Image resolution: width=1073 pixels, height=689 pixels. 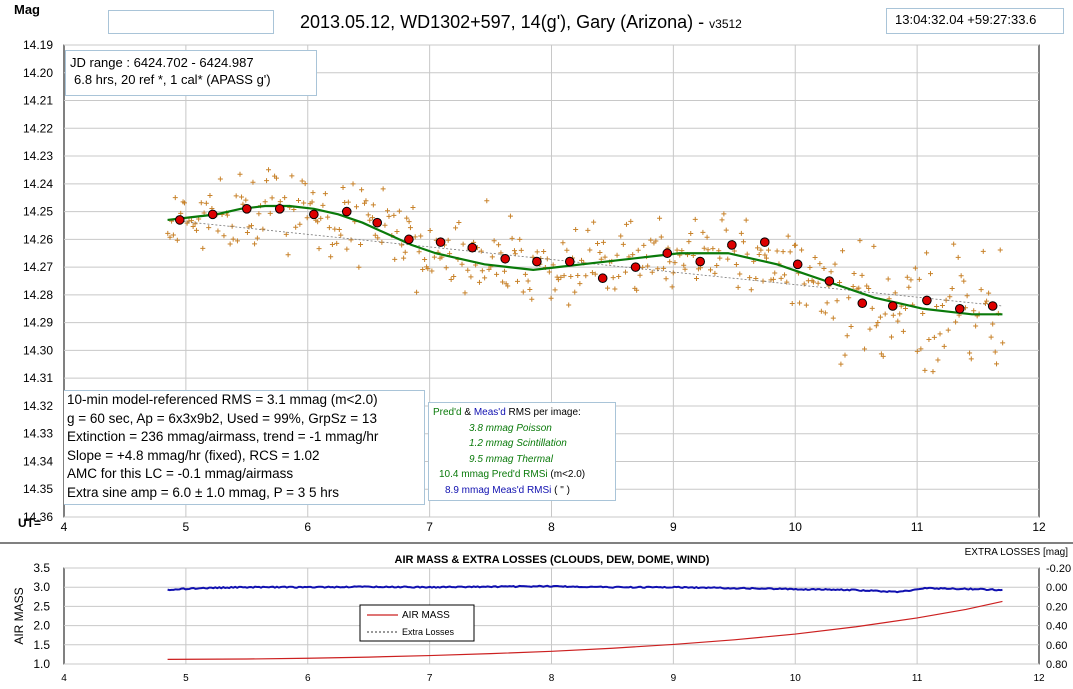 What do you see at coordinates (38, 184) in the screenshot?
I see `y-tick-label: 14.24` at bounding box center [38, 184].